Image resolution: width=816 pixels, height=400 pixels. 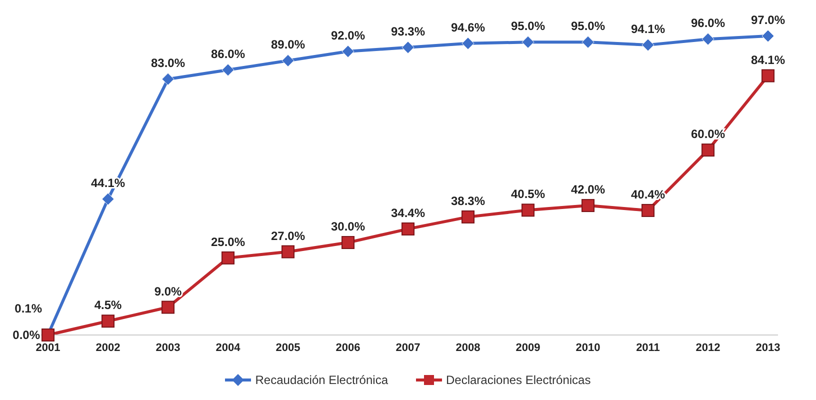 I want to click on x-tick-label: 2004, so click(x=229, y=348).